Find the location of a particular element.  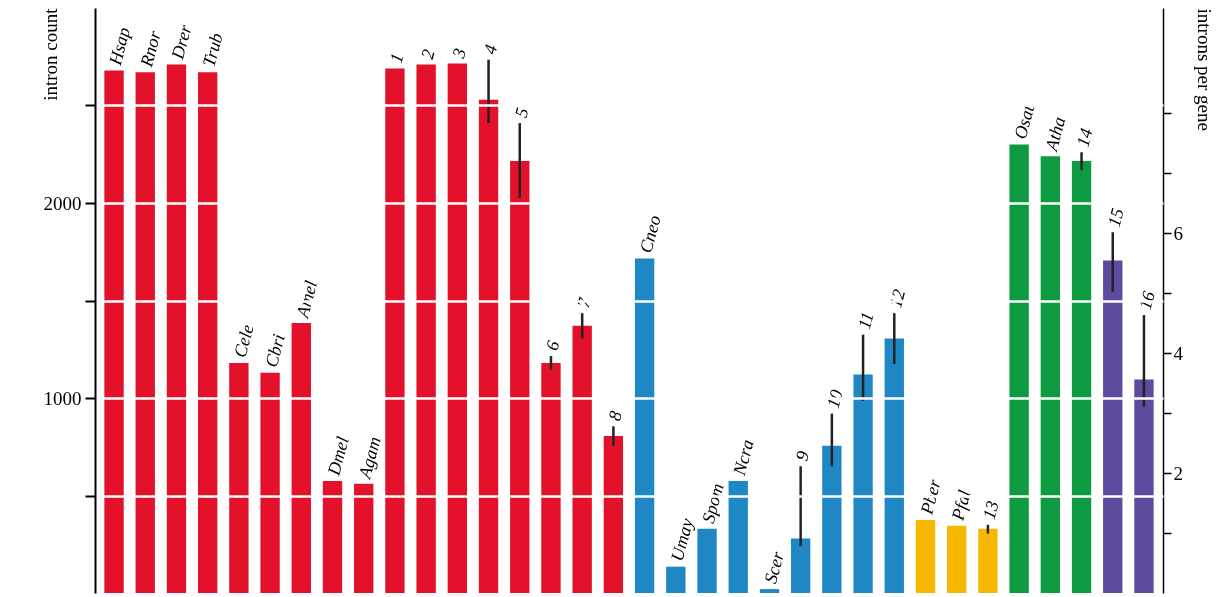

x-tick-label: 14 is located at coordinates (1084, 137).